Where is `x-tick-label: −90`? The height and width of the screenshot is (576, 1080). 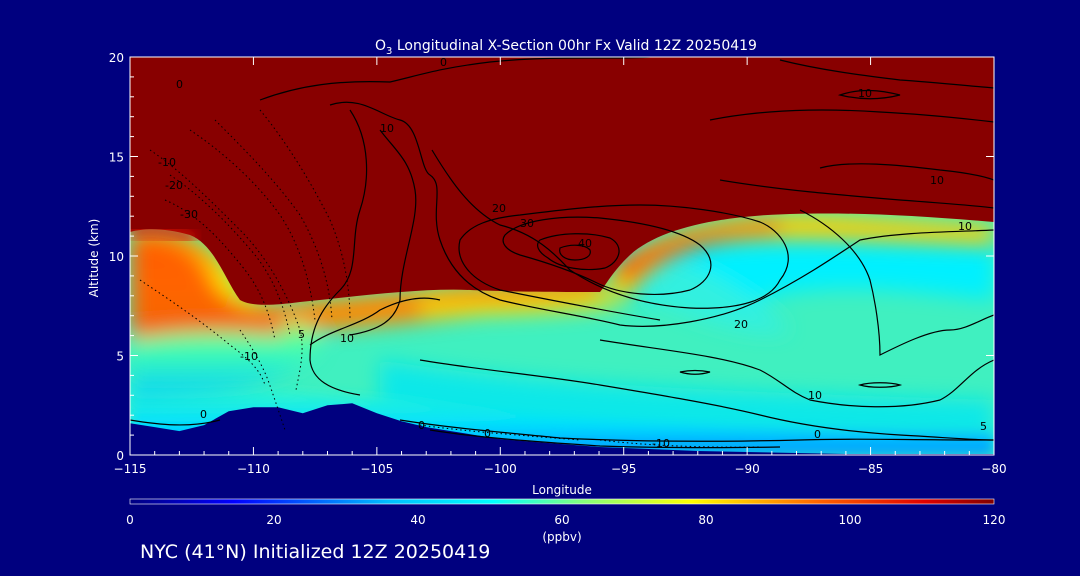 x-tick-label: −90 is located at coordinates (746, 469).